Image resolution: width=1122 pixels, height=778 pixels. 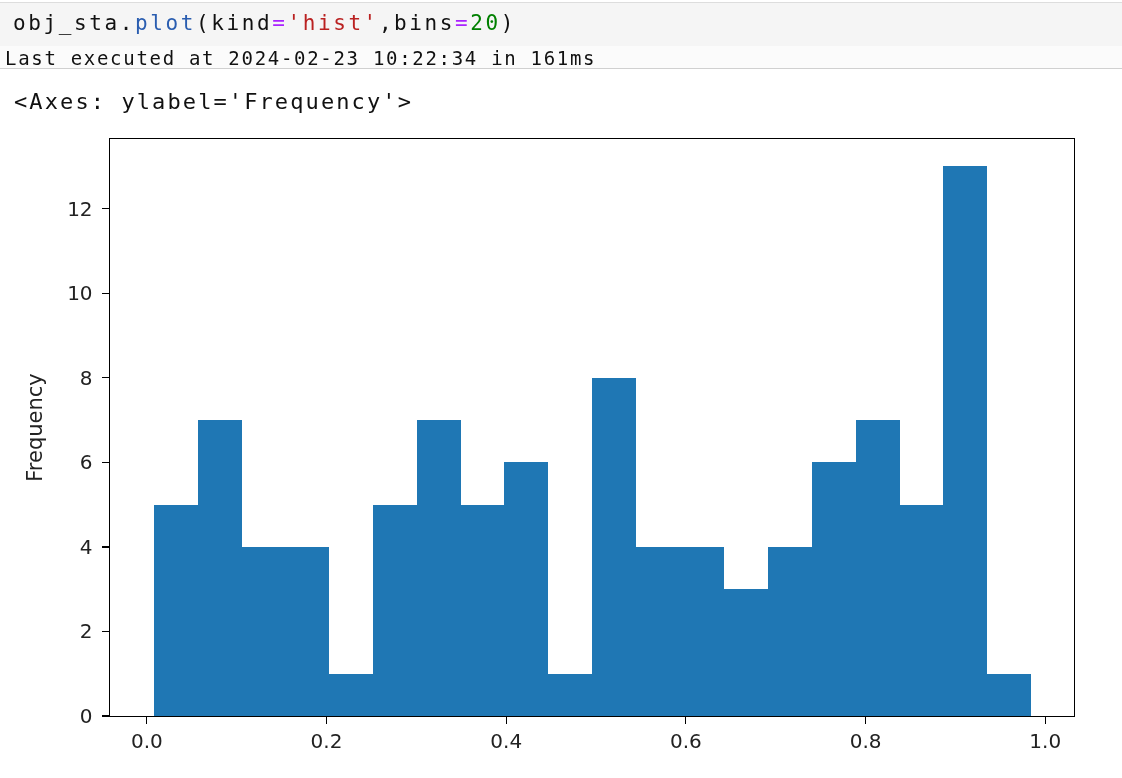 What do you see at coordinates (685, 741) in the screenshot?
I see `x-tick-label: 0.6` at bounding box center [685, 741].